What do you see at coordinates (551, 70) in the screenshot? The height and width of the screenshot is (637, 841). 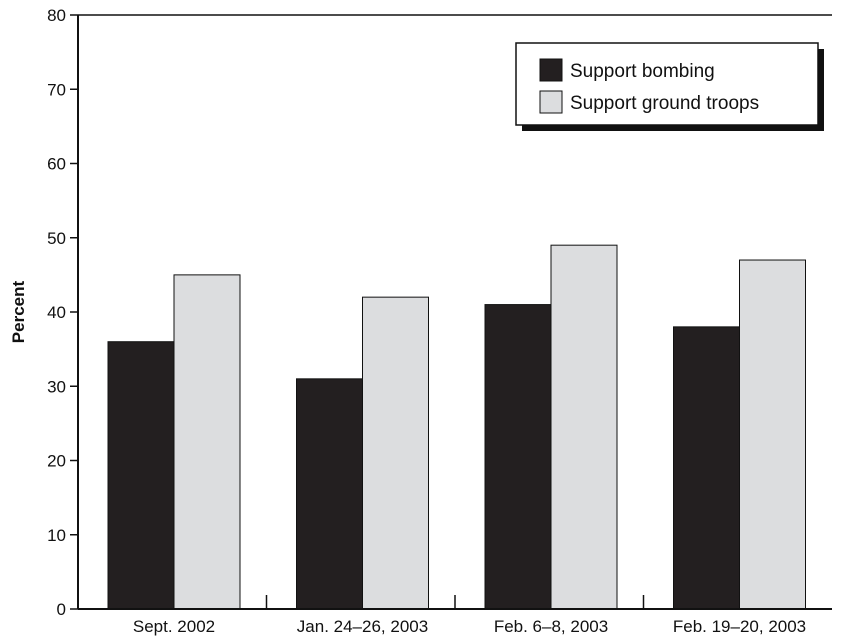 I see `legend-swatch-bombing` at bounding box center [551, 70].